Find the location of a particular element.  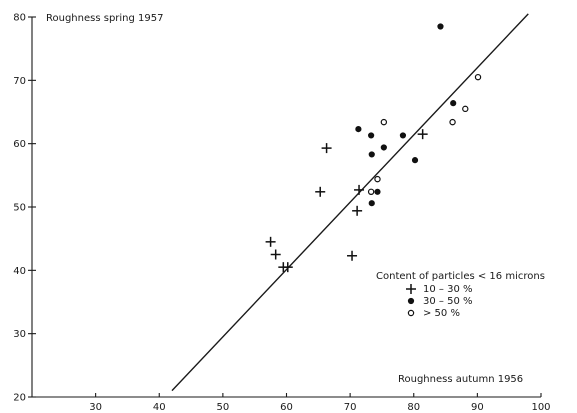

x-tick-label: 40 is located at coordinates (159, 407).